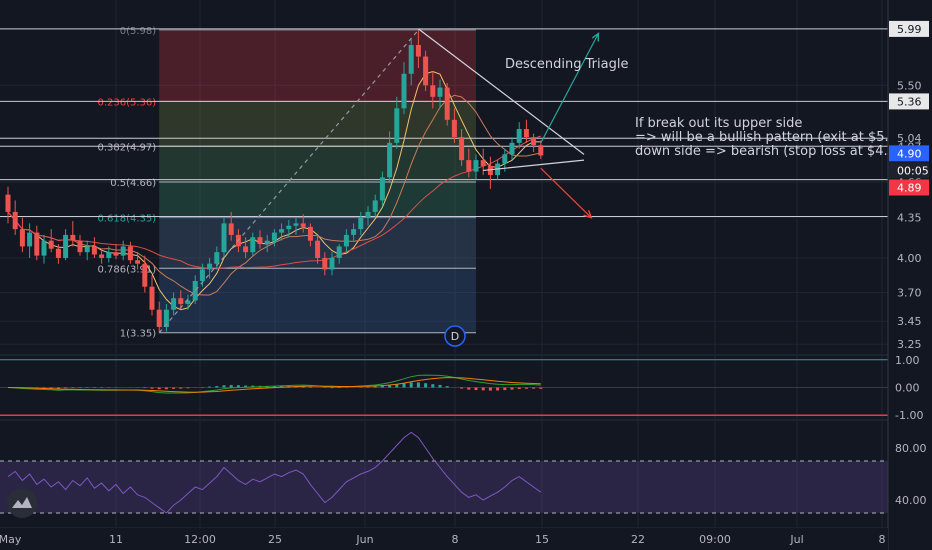 Image resolution: width=932 pixels, height=550 pixels. I want to click on dividend-marker-label: D, so click(455, 336).